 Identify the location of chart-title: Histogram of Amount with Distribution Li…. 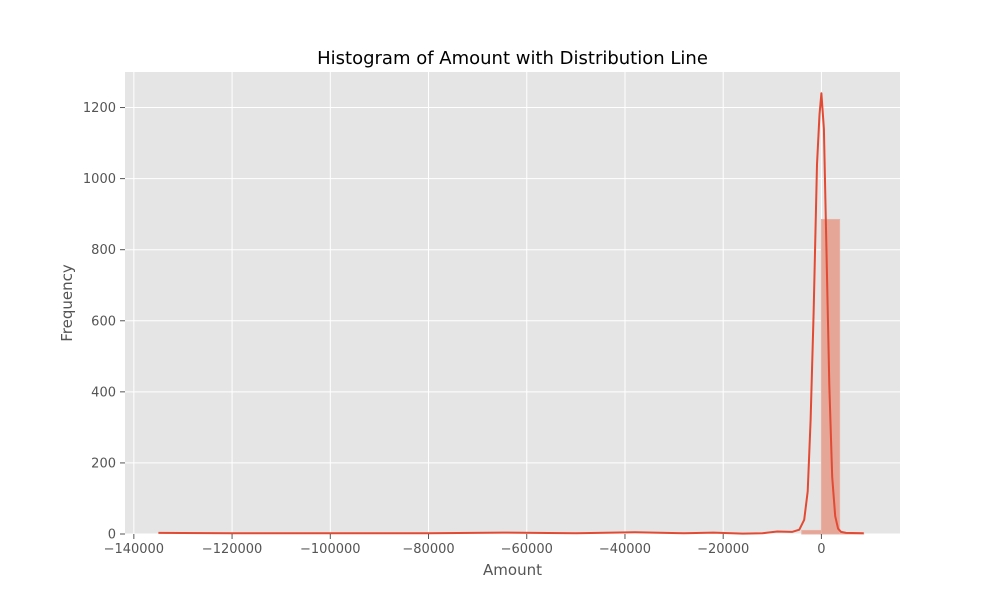
(512, 58).